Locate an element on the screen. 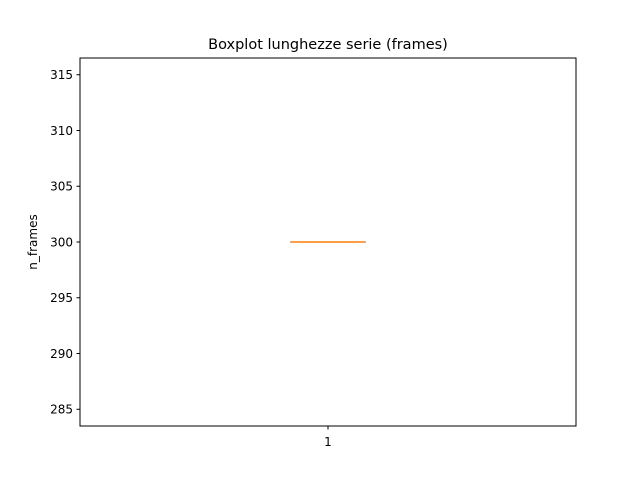  y-tick-label: 290 is located at coordinates (61, 354).